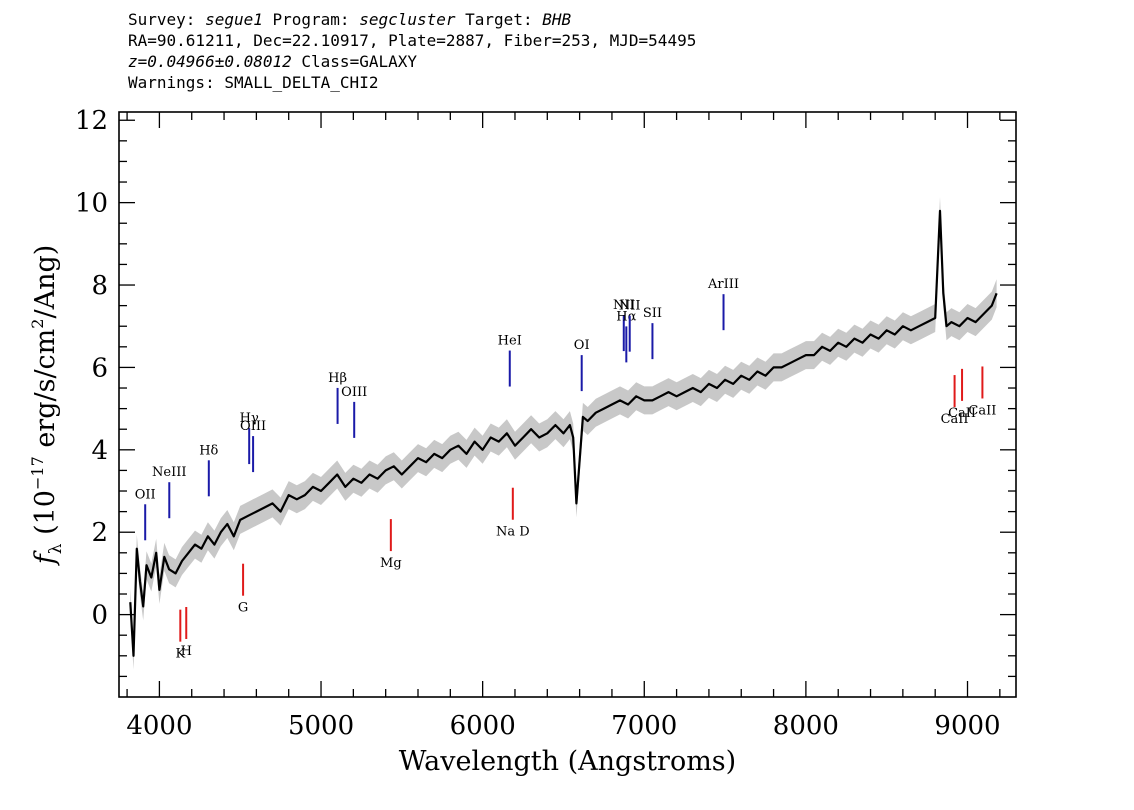 This screenshot has width=1134, height=810. Describe the element at coordinates (99, 451) in the screenshot. I see `y-tick-label: 4` at that location.